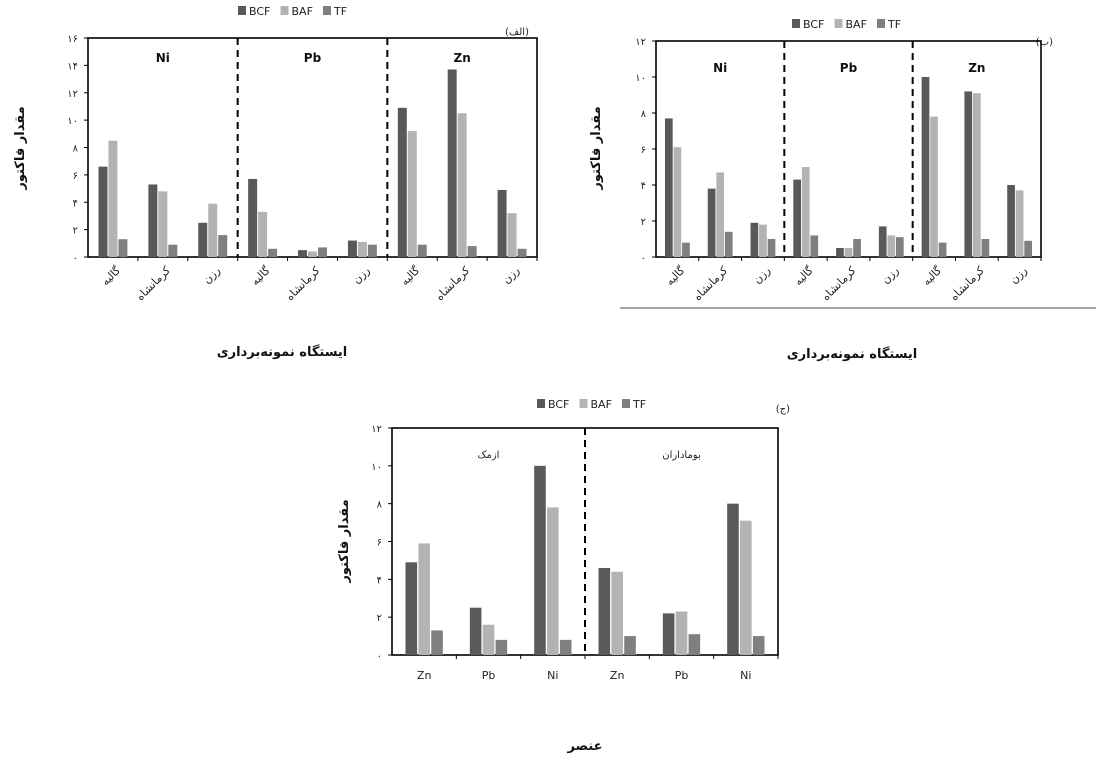  What do you see at coordinates (72, 39) in the screenshot?
I see `y-tick-label: ۱۶` at bounding box center [72, 39].